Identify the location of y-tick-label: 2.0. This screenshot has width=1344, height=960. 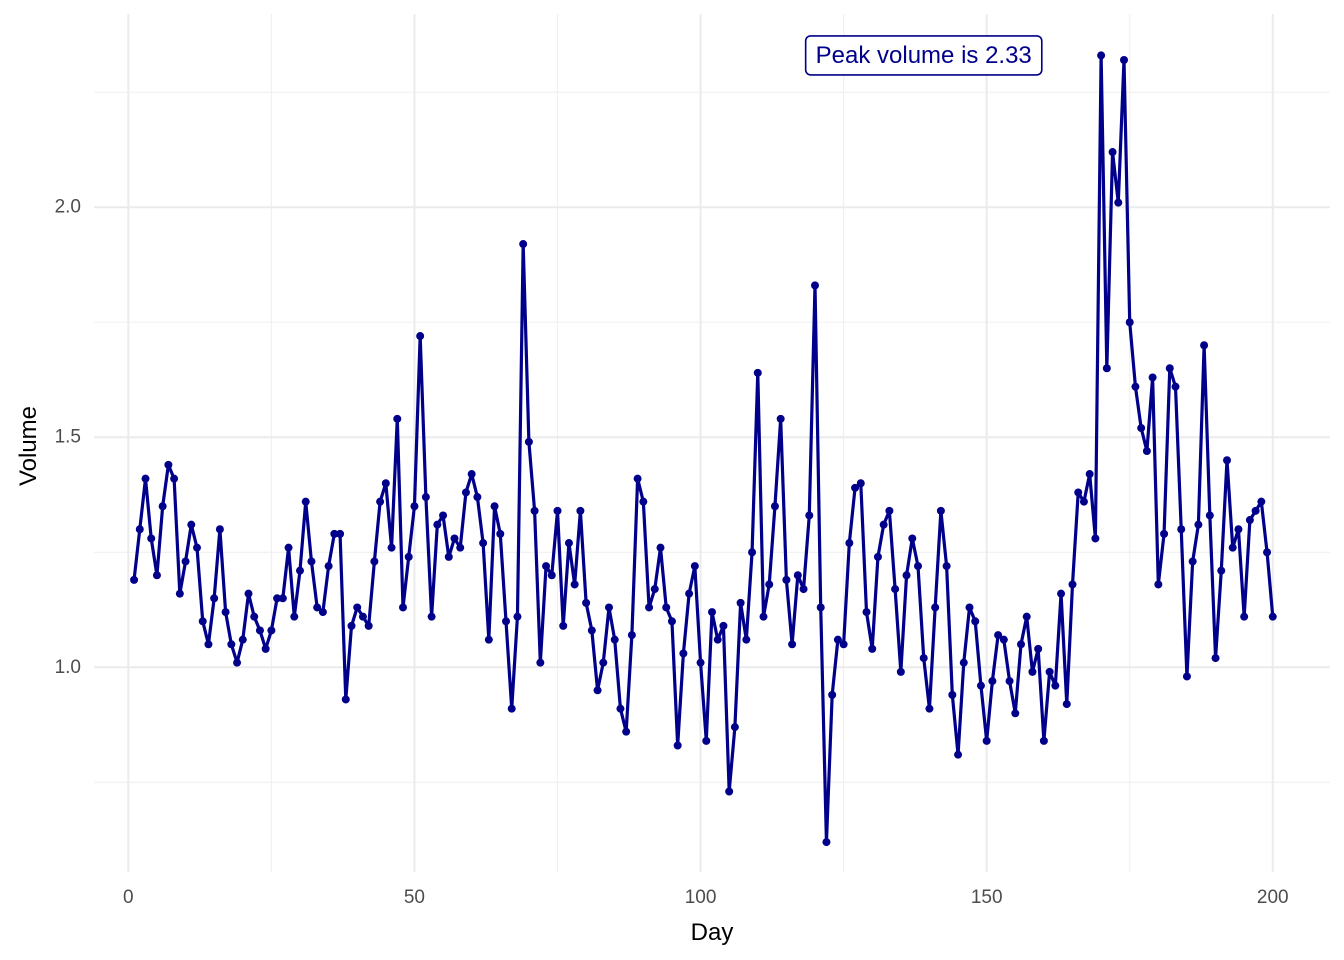
(68, 207).